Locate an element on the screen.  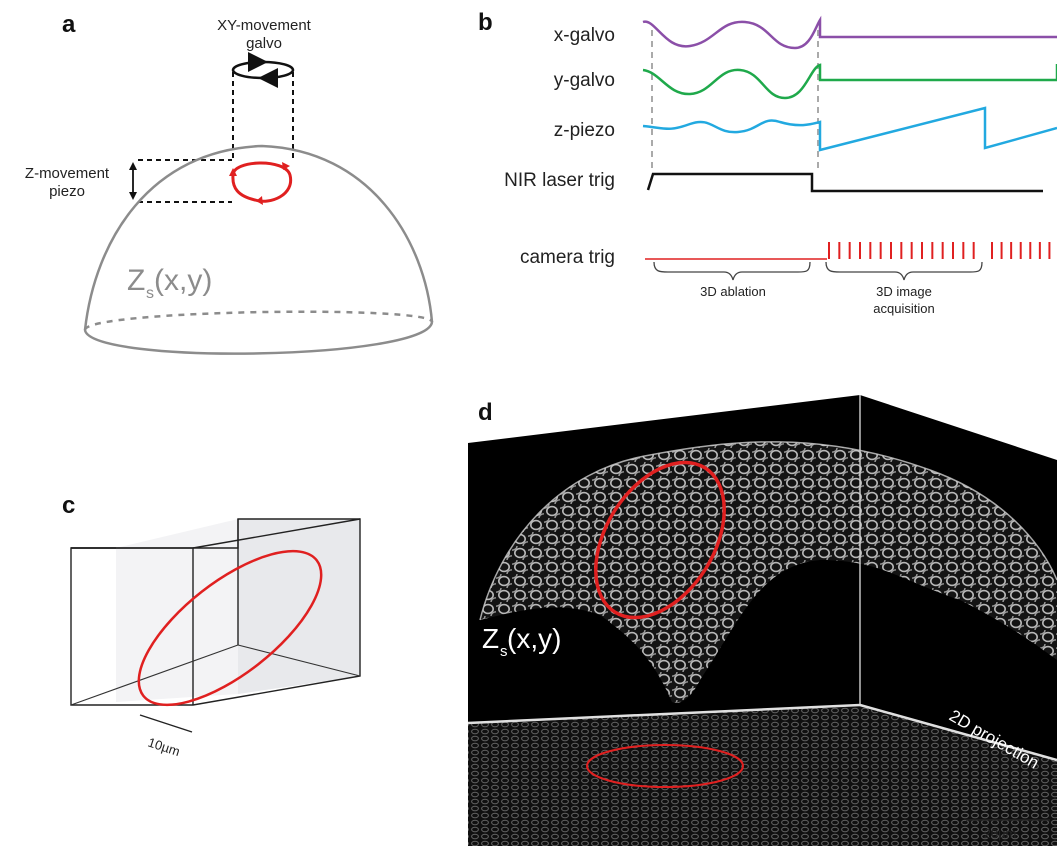
floor-projection is located at coordinates (762, 775).